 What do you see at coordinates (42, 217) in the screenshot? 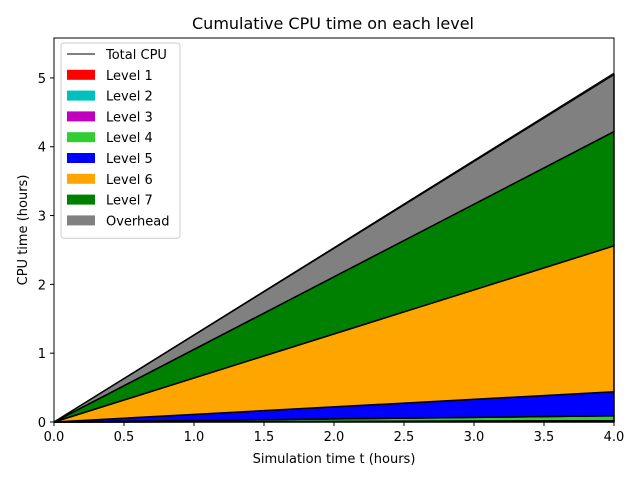
I see `y-tick-label: 3` at bounding box center [42, 217].